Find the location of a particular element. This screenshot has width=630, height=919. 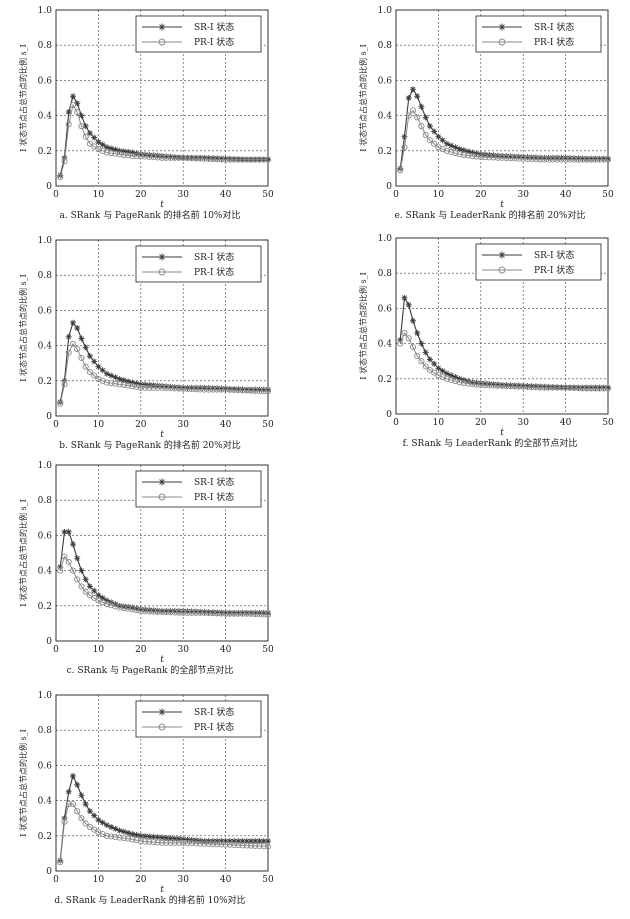

y-tick-label: 0.8 is located at coordinates (45, 731).